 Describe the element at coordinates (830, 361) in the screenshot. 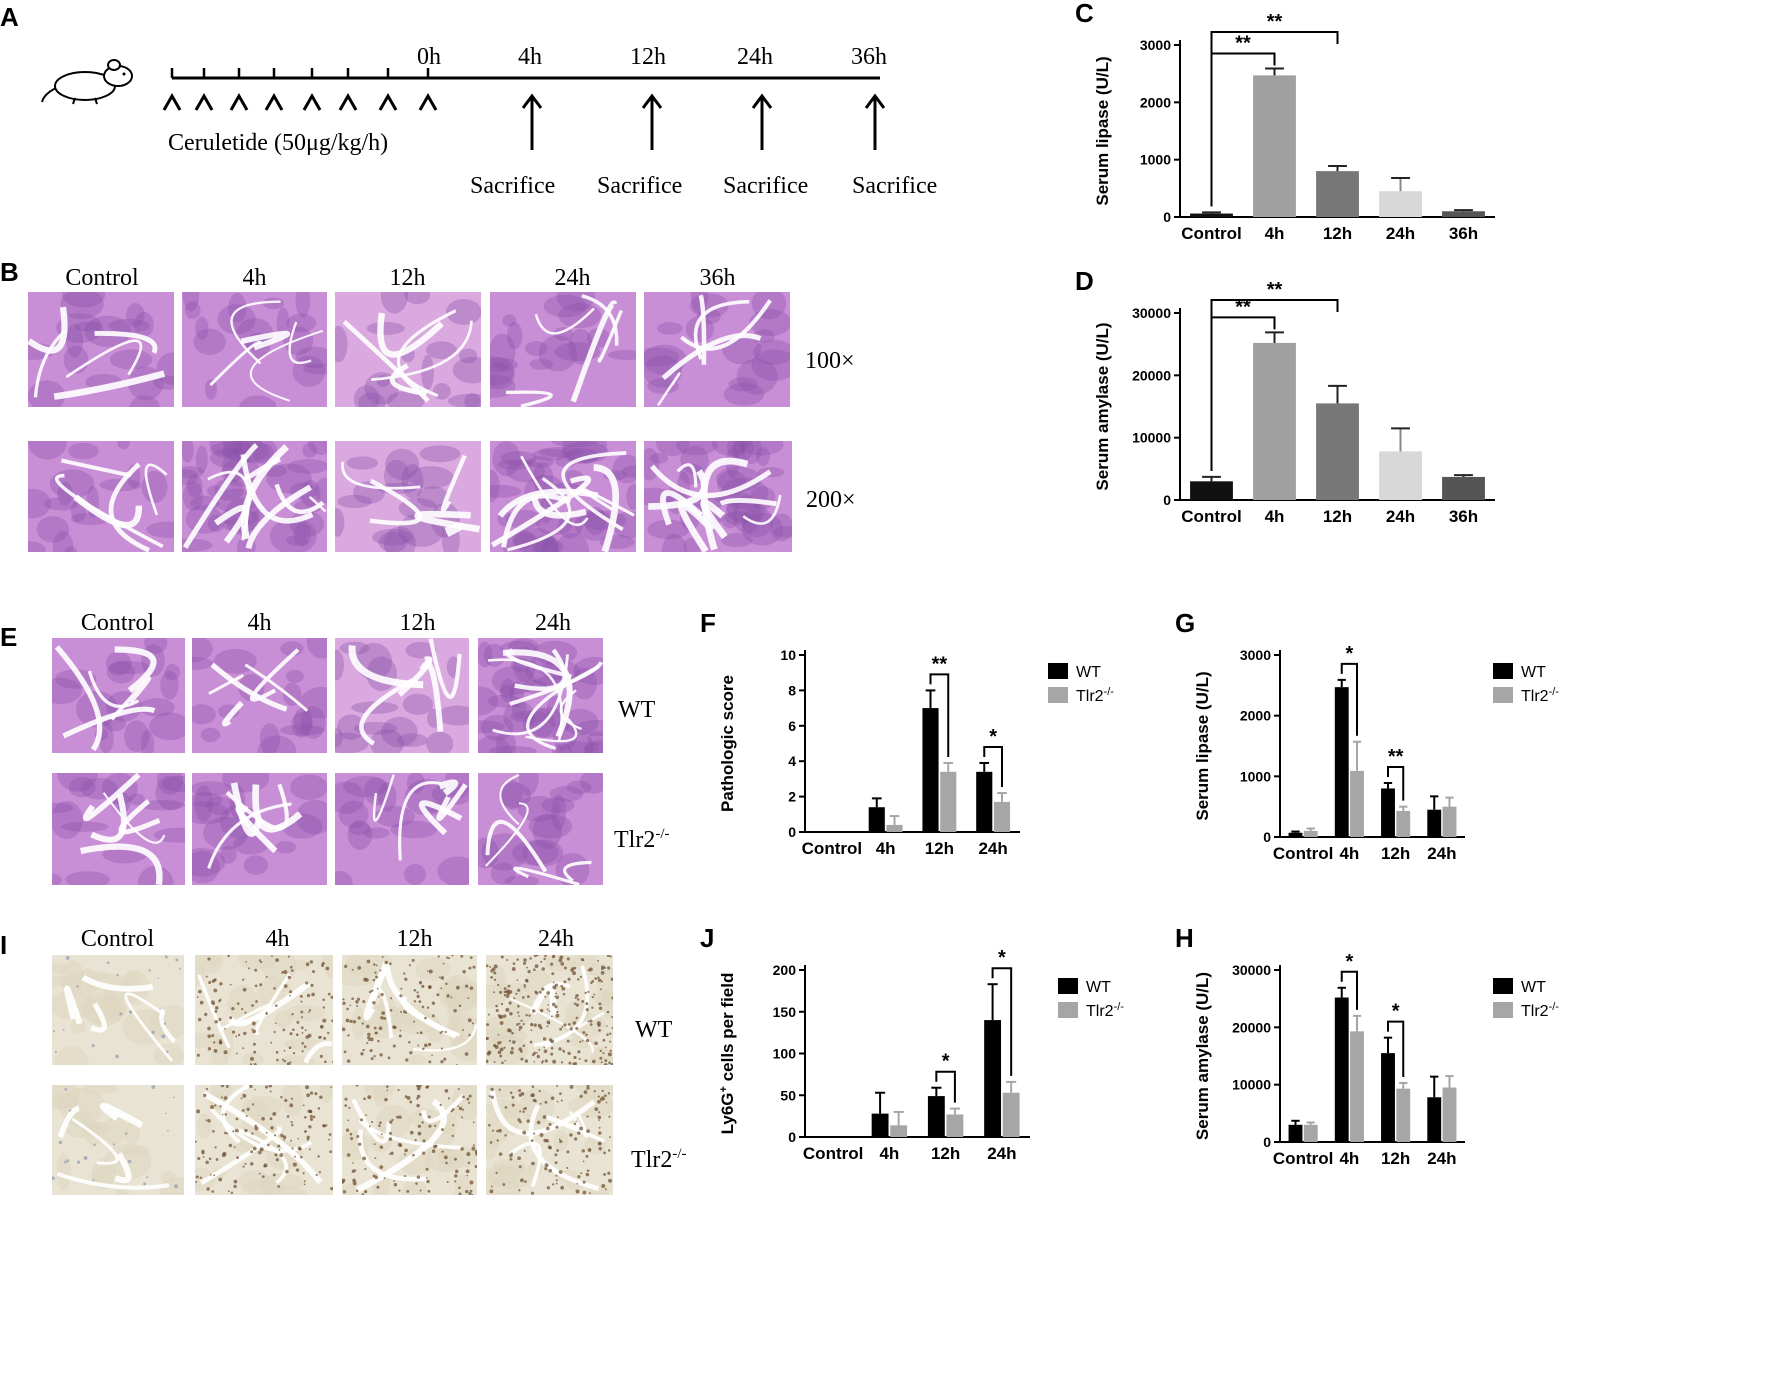

I see `b-row-label-100x: 100×` at that location.